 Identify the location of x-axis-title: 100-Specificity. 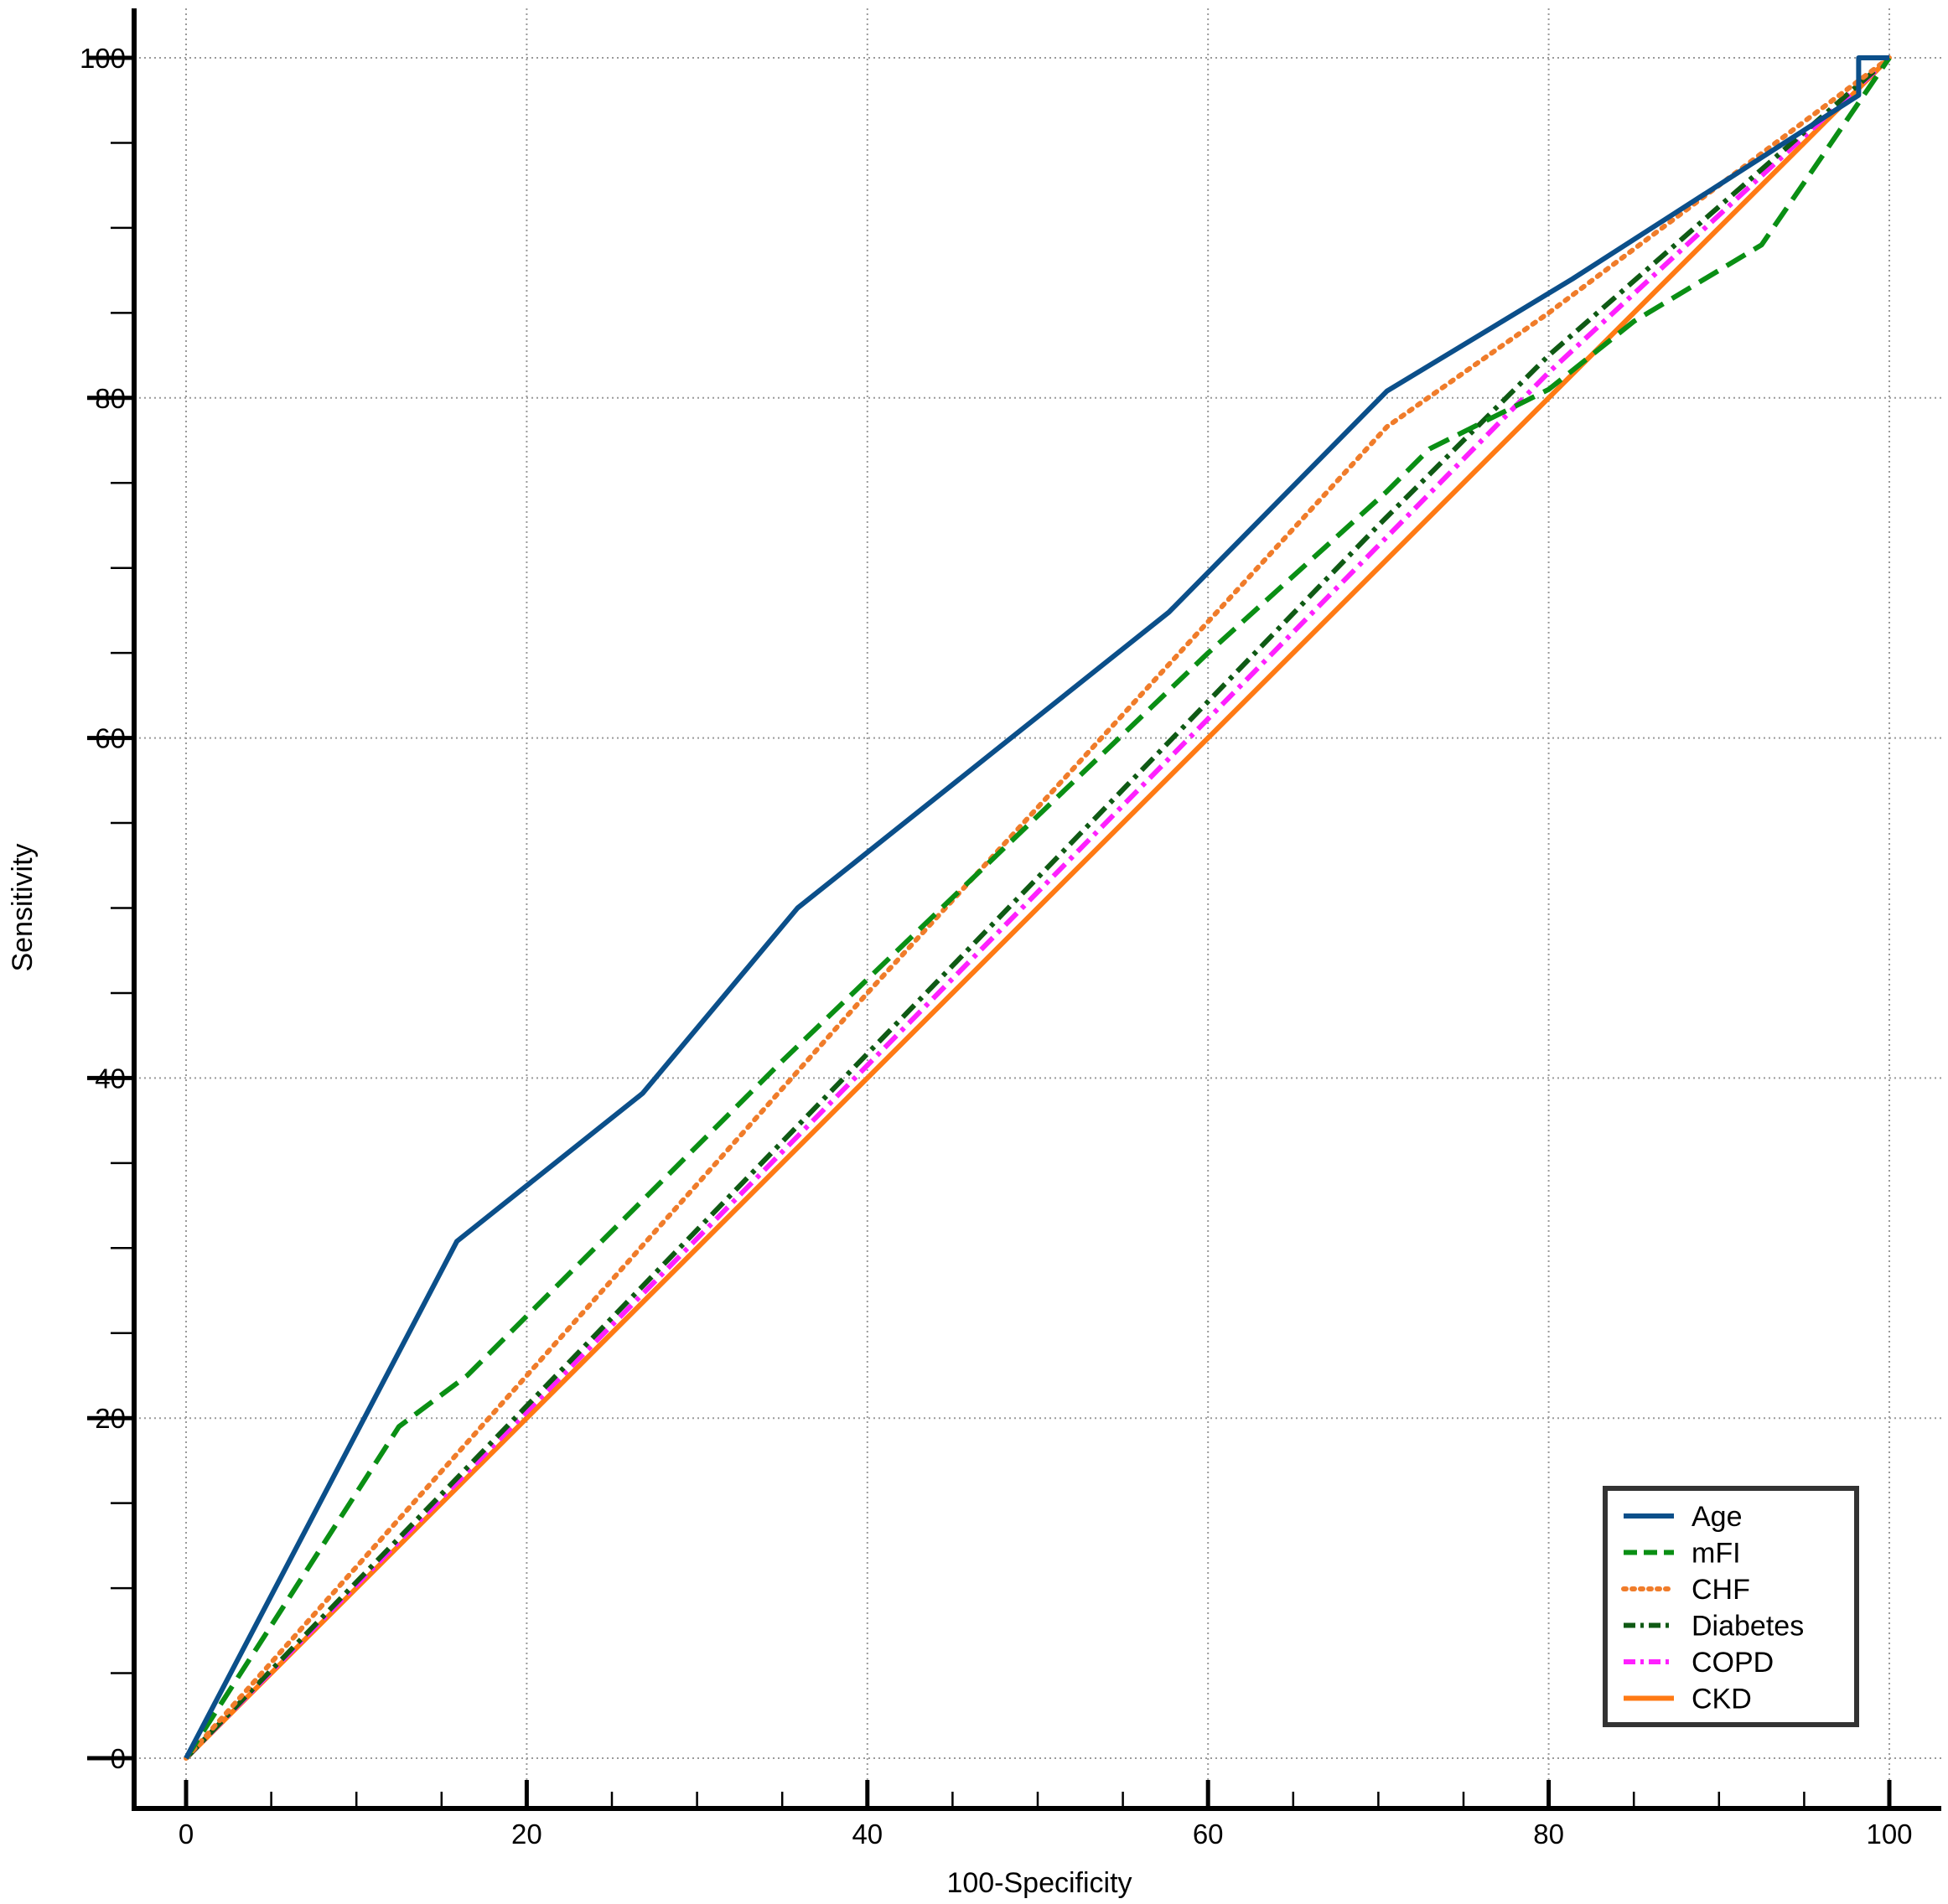
(1039, 1883).